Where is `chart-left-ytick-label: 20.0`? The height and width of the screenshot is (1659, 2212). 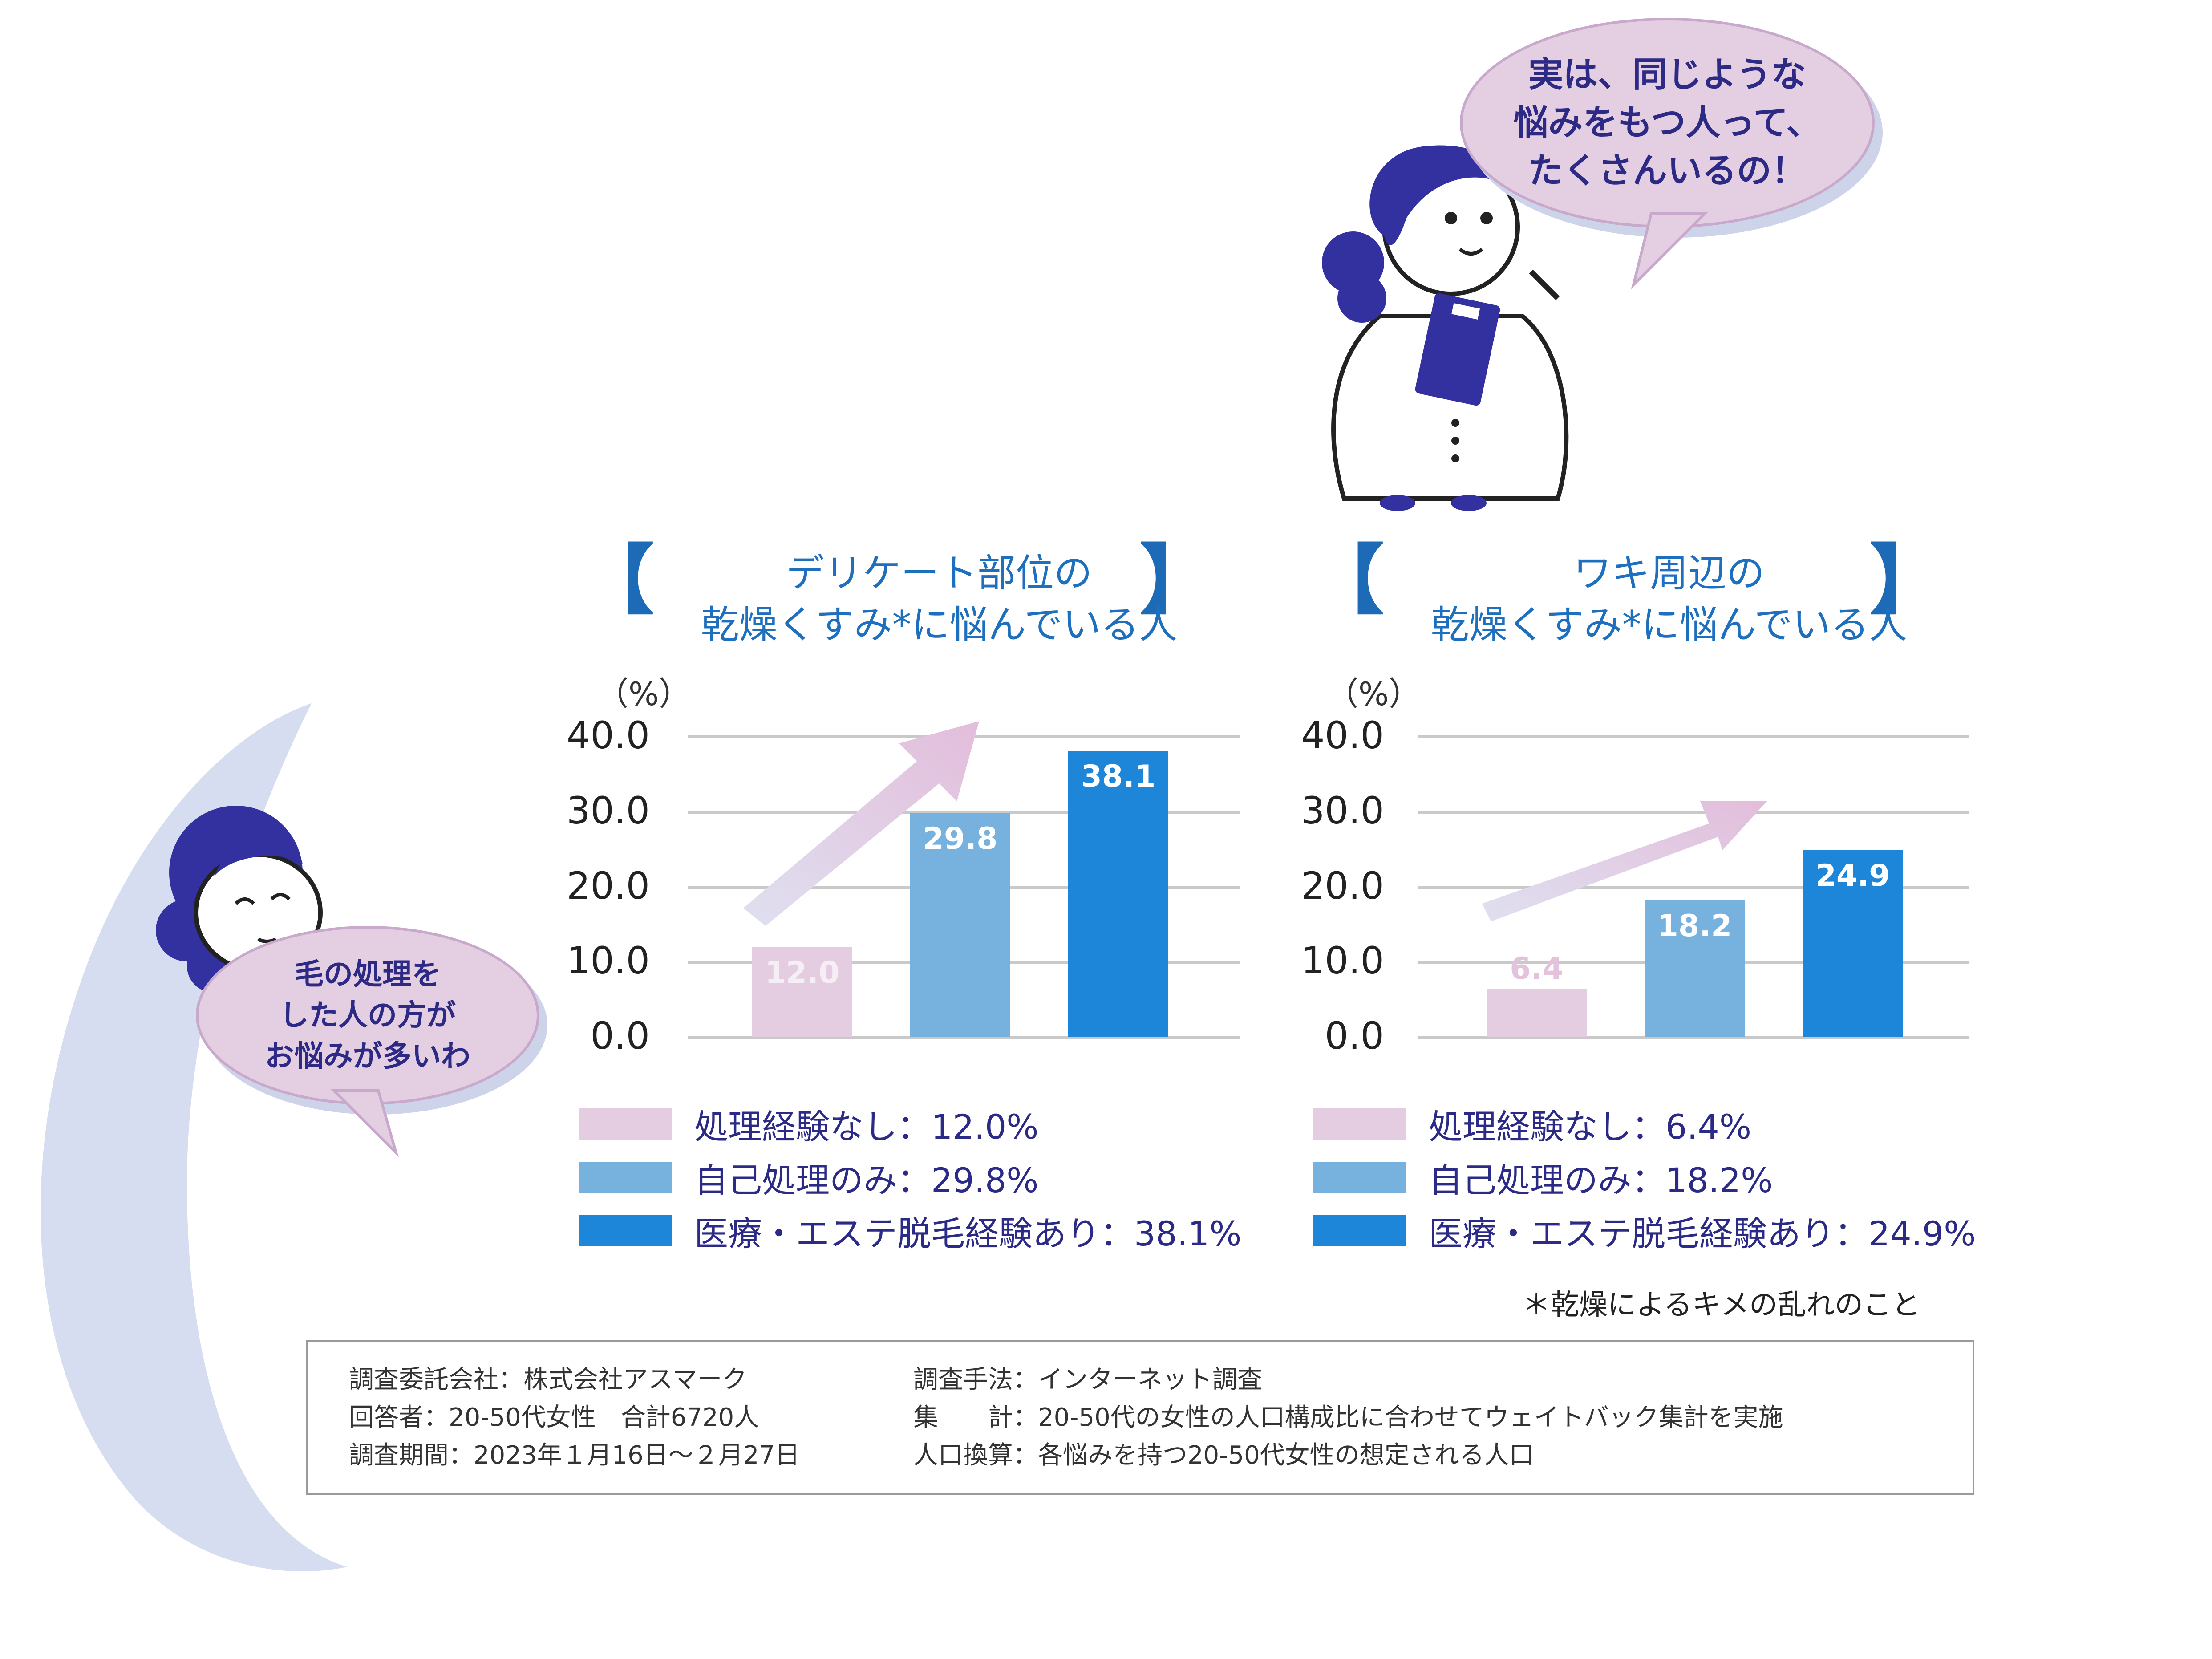
chart-left-ytick-label: 20.0 is located at coordinates (608, 886).